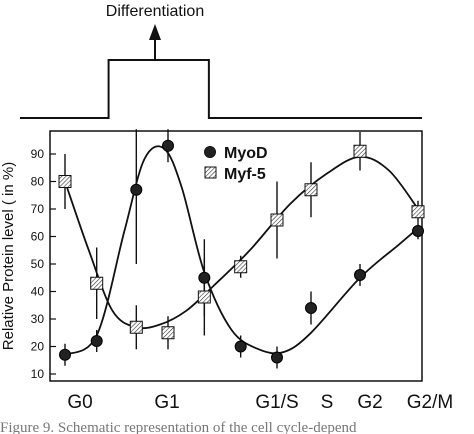 The height and width of the screenshot is (434, 474). I want to click on y-axis-label: Relative Protein level ( in %), so click(8, 256).